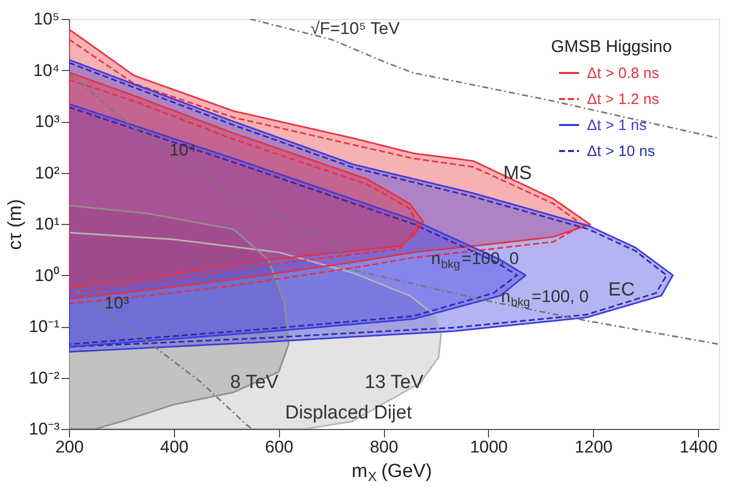 The width and height of the screenshot is (753, 494). I want to click on x-tick-label: 200, so click(69, 447).